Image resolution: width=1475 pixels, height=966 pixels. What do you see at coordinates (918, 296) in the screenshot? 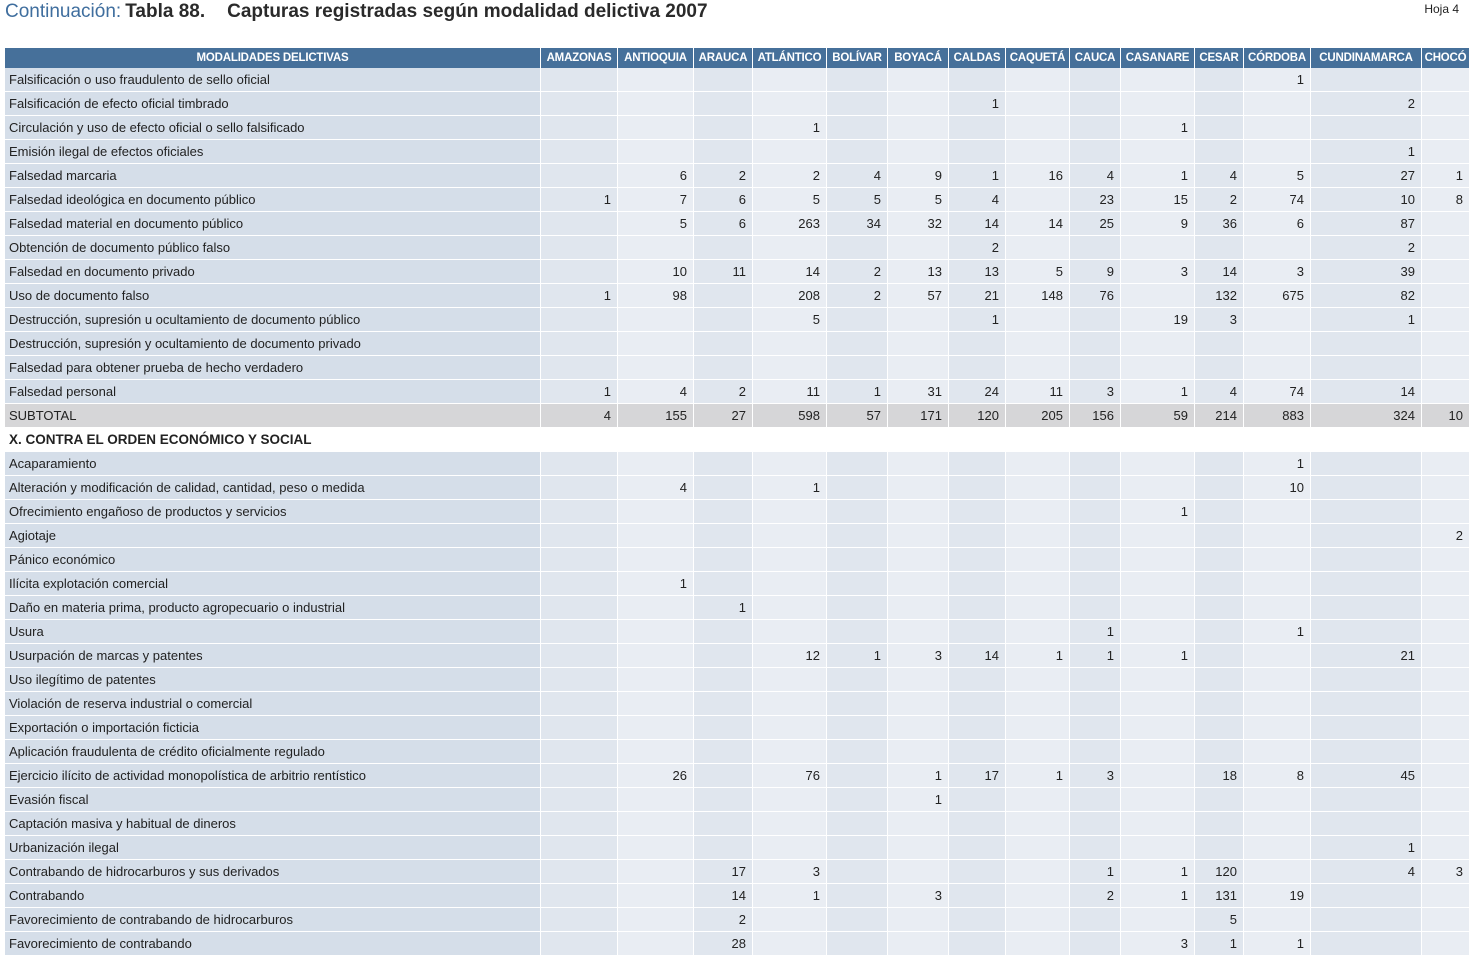
I see `cell: 57` at bounding box center [918, 296].